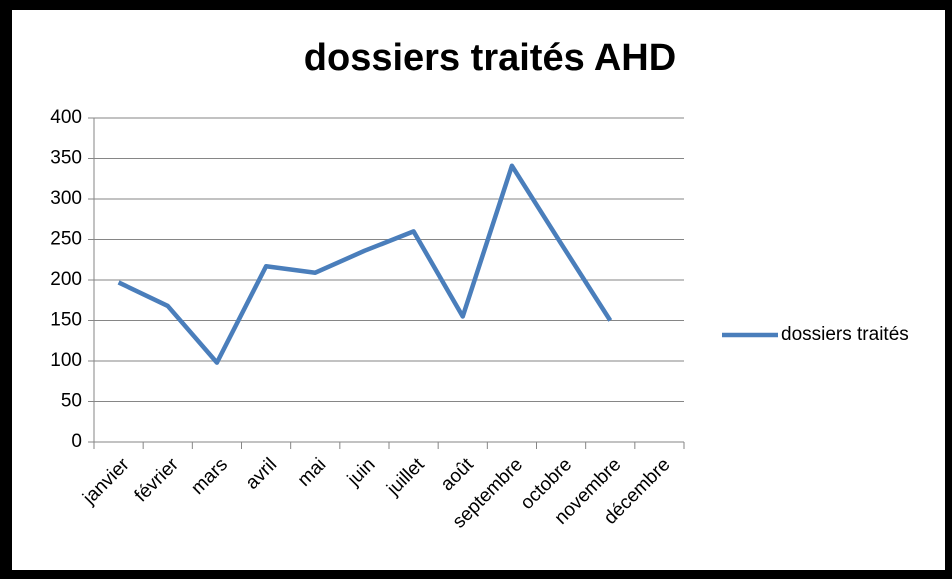 The image size is (952, 579). What do you see at coordinates (76, 441) in the screenshot?
I see `y-tick-label: 0` at bounding box center [76, 441].